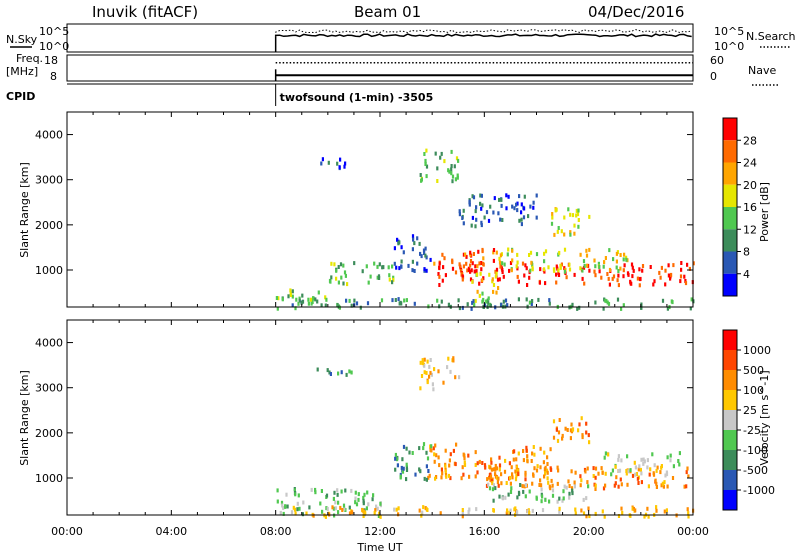  What do you see at coordinates (636, 12) in the screenshot?
I see `date-label: 04/Dec/2016` at bounding box center [636, 12].